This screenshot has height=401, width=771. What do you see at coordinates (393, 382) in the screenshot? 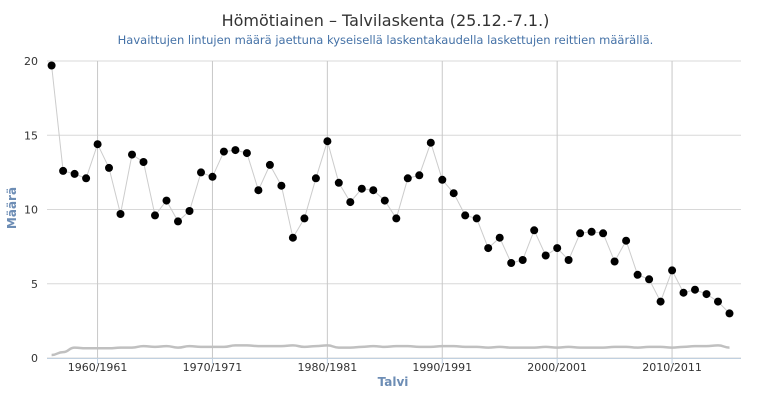
I see `x-axis-title: Talvi` at bounding box center [393, 382].